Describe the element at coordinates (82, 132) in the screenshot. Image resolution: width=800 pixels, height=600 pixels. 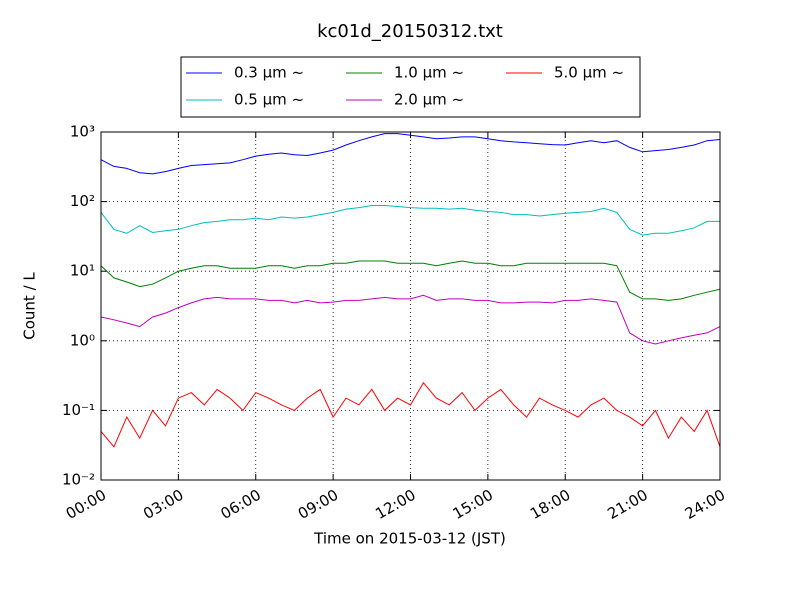
I see `y-tick-label: 10³` at that location.